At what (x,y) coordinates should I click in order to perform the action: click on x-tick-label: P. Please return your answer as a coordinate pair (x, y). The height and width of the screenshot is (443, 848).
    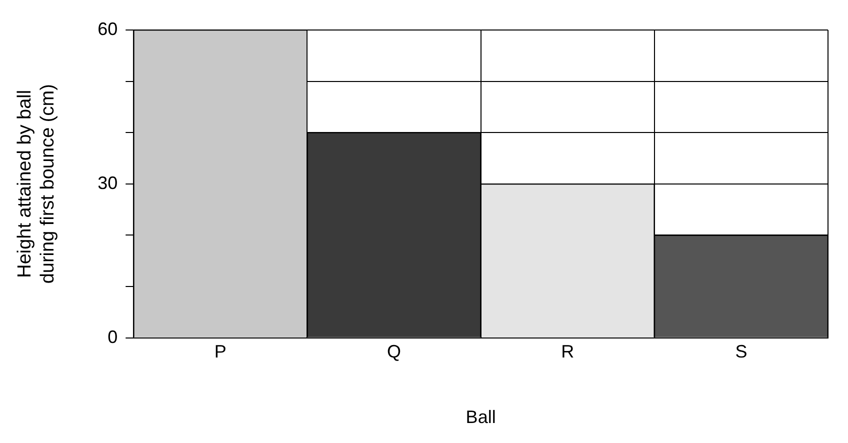
    Looking at the image, I should click on (220, 352).